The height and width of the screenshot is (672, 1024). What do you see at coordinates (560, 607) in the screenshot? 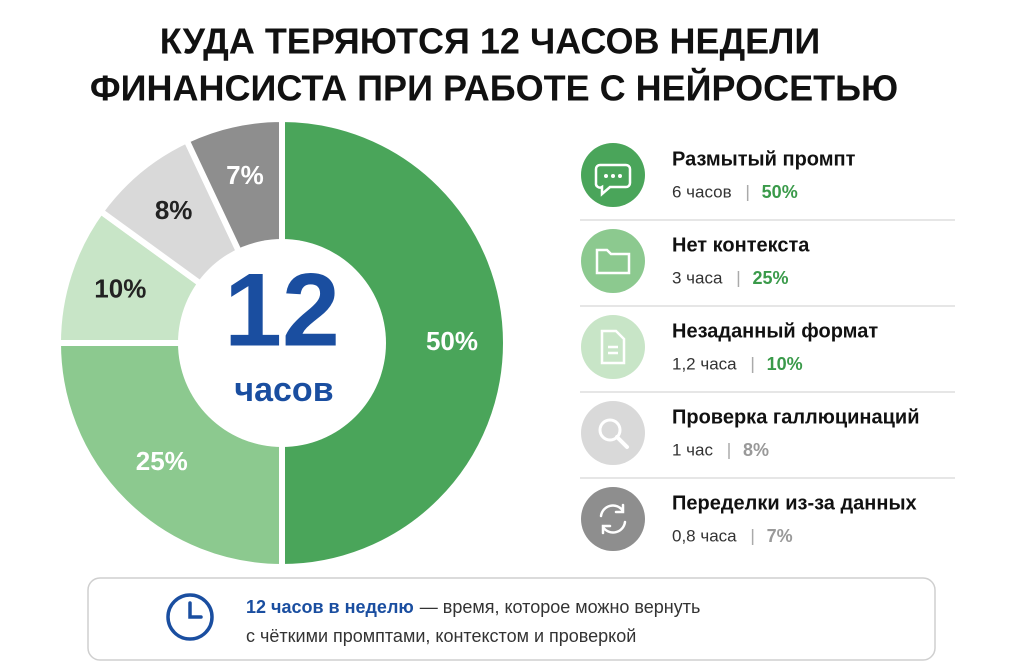
I see `footer-rest: — время, которое можно вернуть` at bounding box center [560, 607].